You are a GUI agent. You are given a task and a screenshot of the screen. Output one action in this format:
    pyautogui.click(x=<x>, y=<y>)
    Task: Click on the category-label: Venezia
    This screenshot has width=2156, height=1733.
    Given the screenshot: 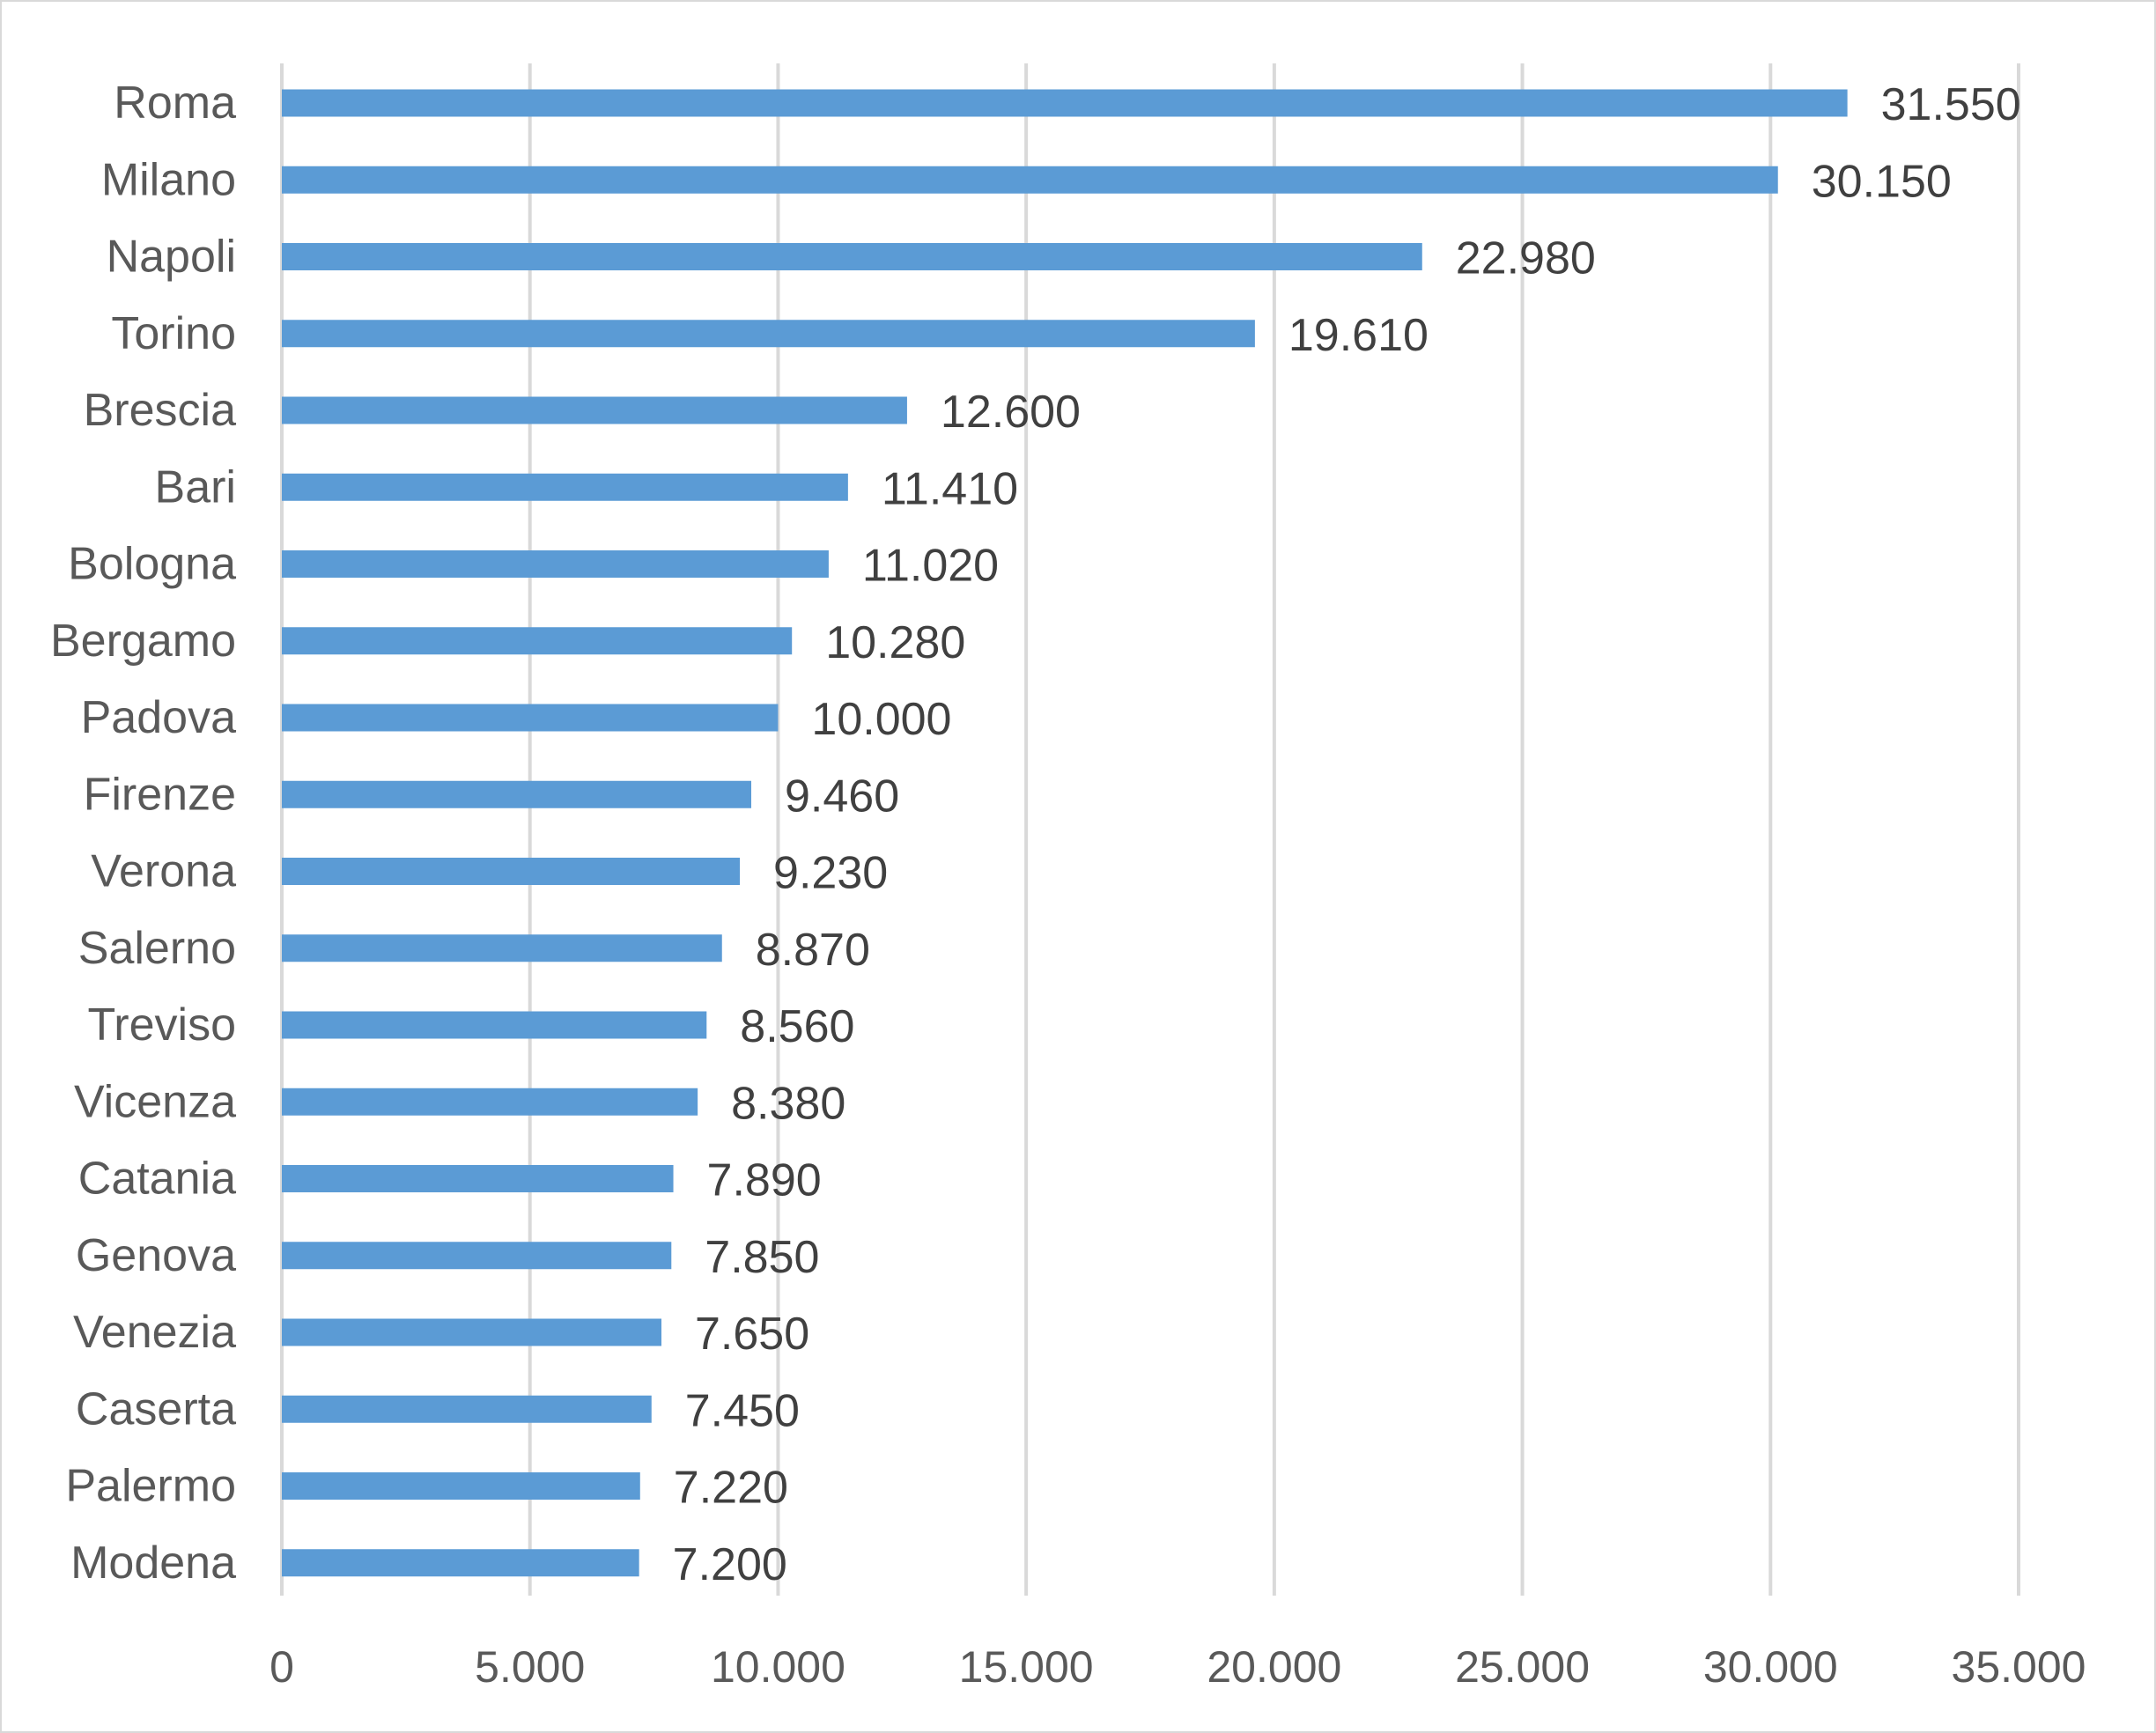 What is the action you would take?
    pyautogui.click(x=154, y=1333)
    